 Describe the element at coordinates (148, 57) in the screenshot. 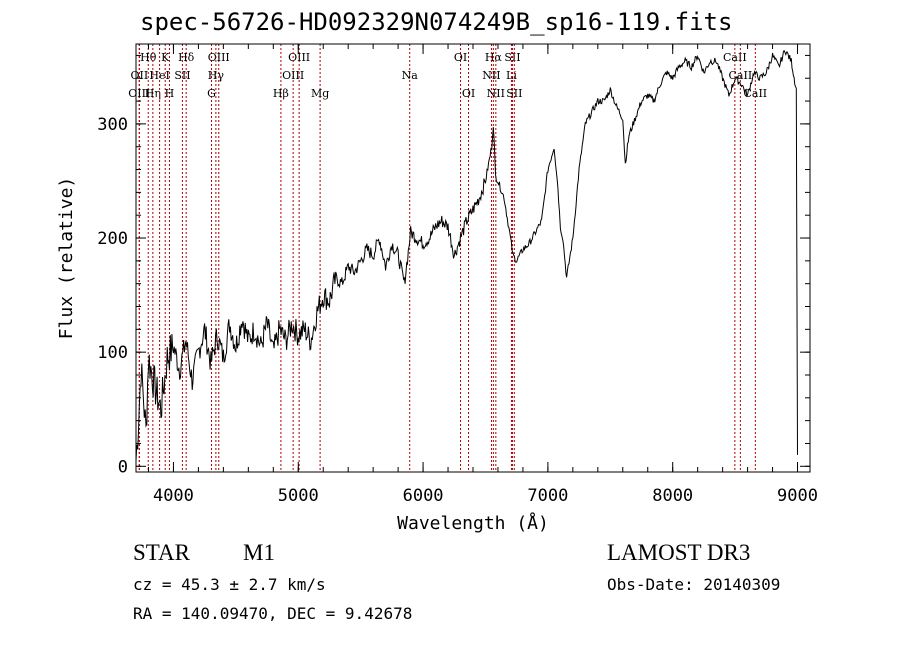

I see `line-label-0: Hθ` at that location.